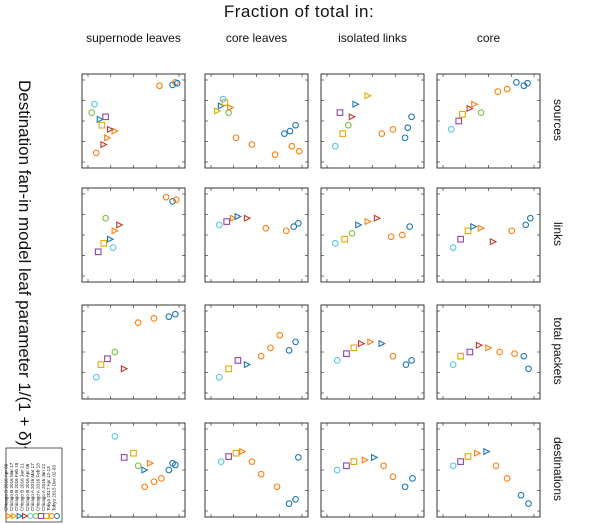 Image resolution: width=598 pixels, height=524 pixels. What do you see at coordinates (43, 487) in the screenshot?
I see `legend-label: Chicago A 2016 Jan 21` at bounding box center [43, 487].